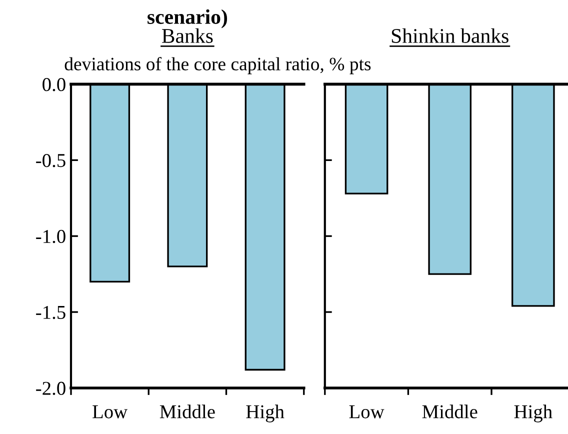 This screenshot has height=434, width=568. I want to click on y-tick-label: -1.0, so click(51, 237).